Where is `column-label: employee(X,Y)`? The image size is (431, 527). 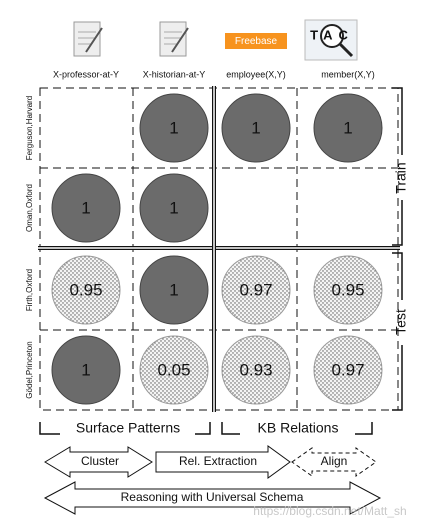 column-label: employee(X,Y) is located at coordinates (256, 74).